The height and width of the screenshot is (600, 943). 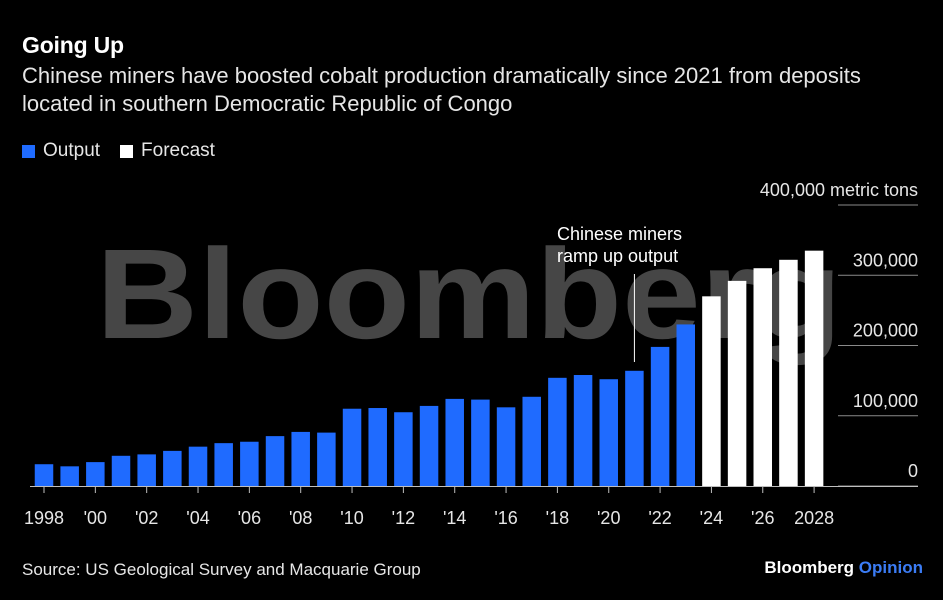 I want to click on bar-output-2019, so click(x=583, y=430).